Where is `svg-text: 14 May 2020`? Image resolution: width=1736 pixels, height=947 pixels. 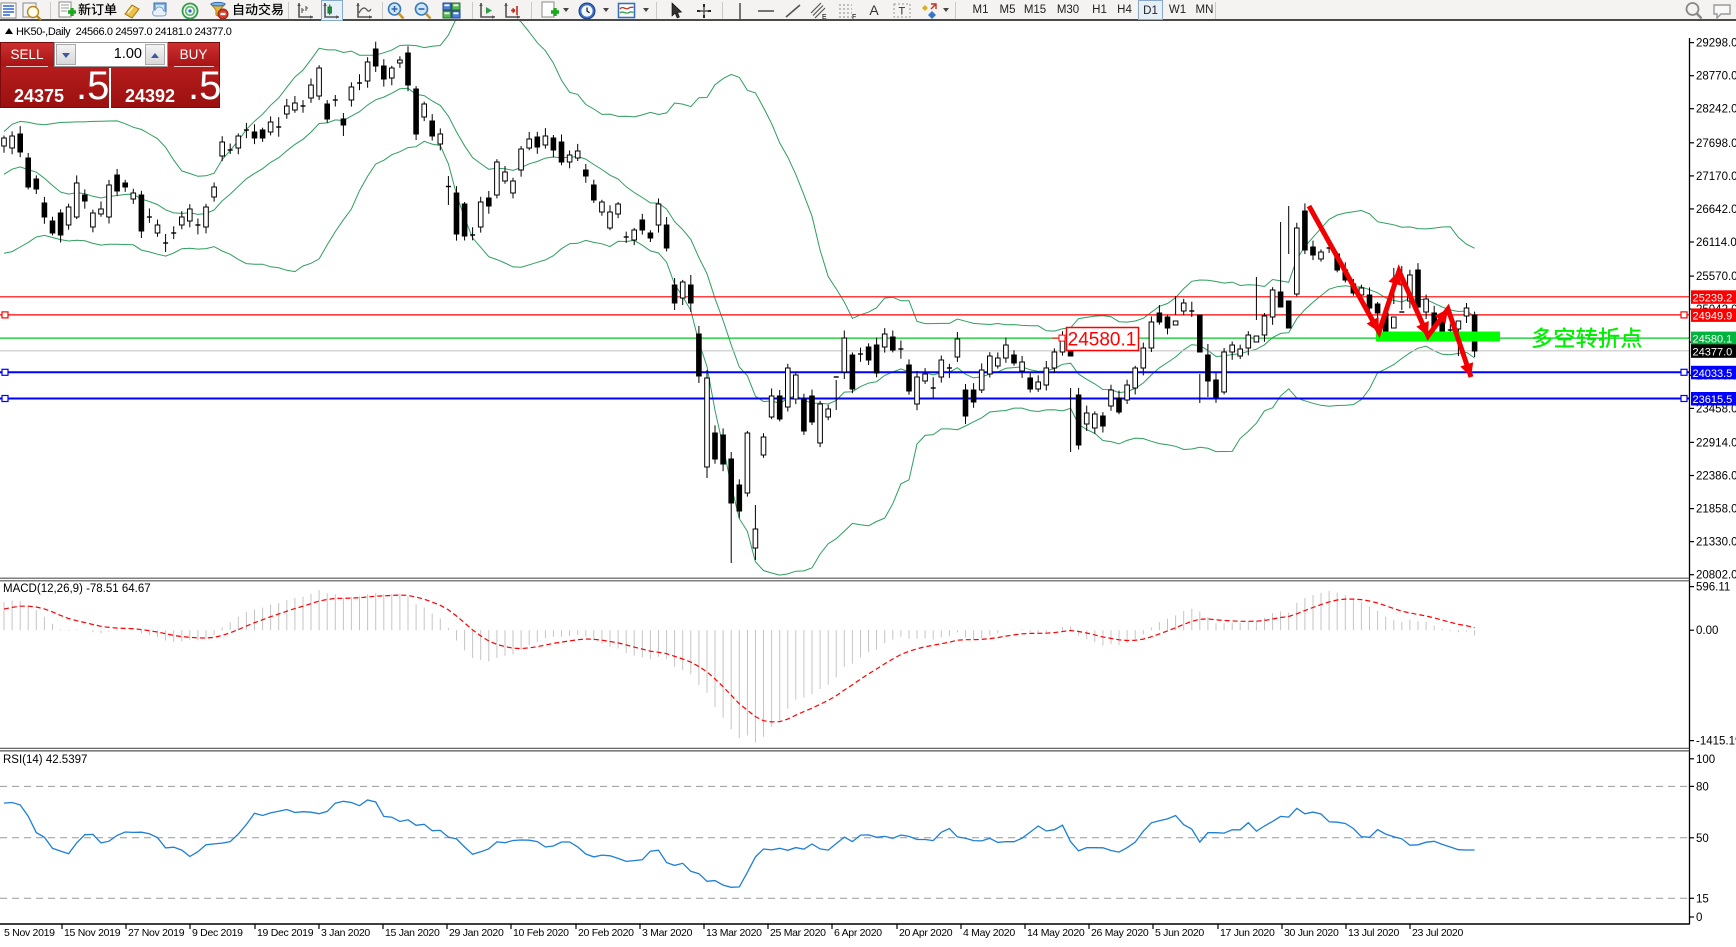
svg-text: 14 May 2020 is located at coordinates (1056, 933).